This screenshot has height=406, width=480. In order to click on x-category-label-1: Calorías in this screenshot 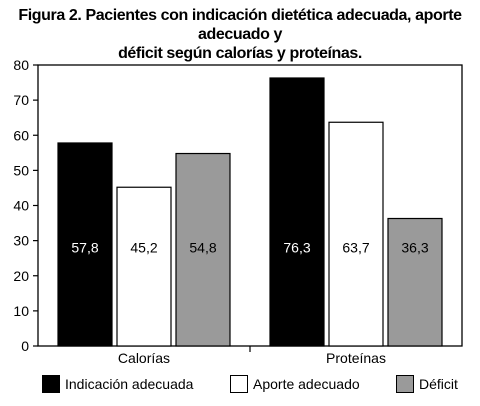, I will do `click(144, 358)`.